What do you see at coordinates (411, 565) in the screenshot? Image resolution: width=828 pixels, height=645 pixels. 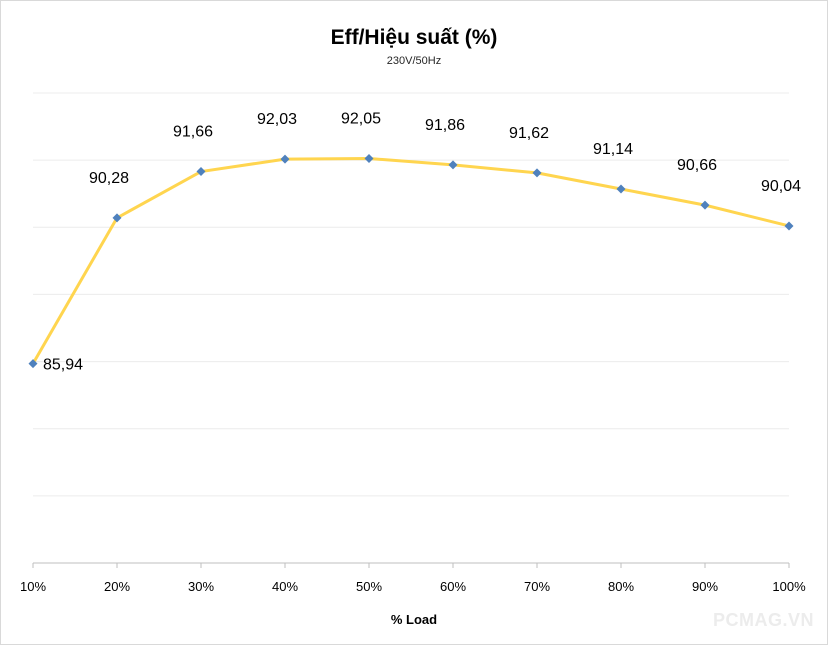 I see `x-axis` at bounding box center [411, 565].